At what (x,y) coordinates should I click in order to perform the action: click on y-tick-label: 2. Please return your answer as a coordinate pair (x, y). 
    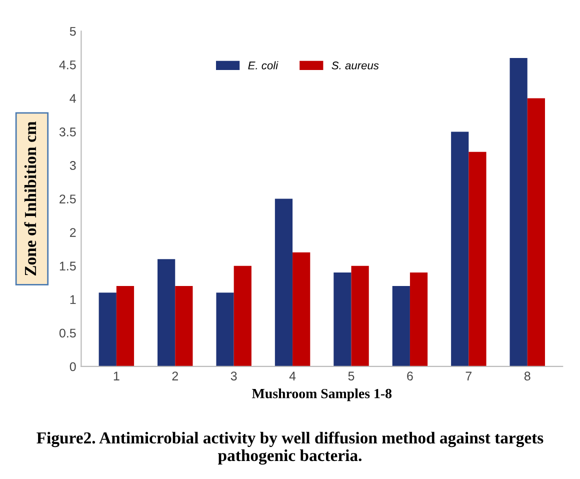
    Looking at the image, I should click on (73, 232).